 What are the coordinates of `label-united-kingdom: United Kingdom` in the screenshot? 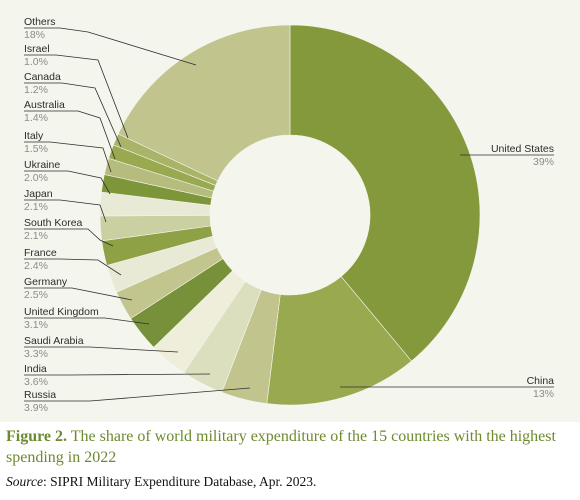 It's located at (61, 312).